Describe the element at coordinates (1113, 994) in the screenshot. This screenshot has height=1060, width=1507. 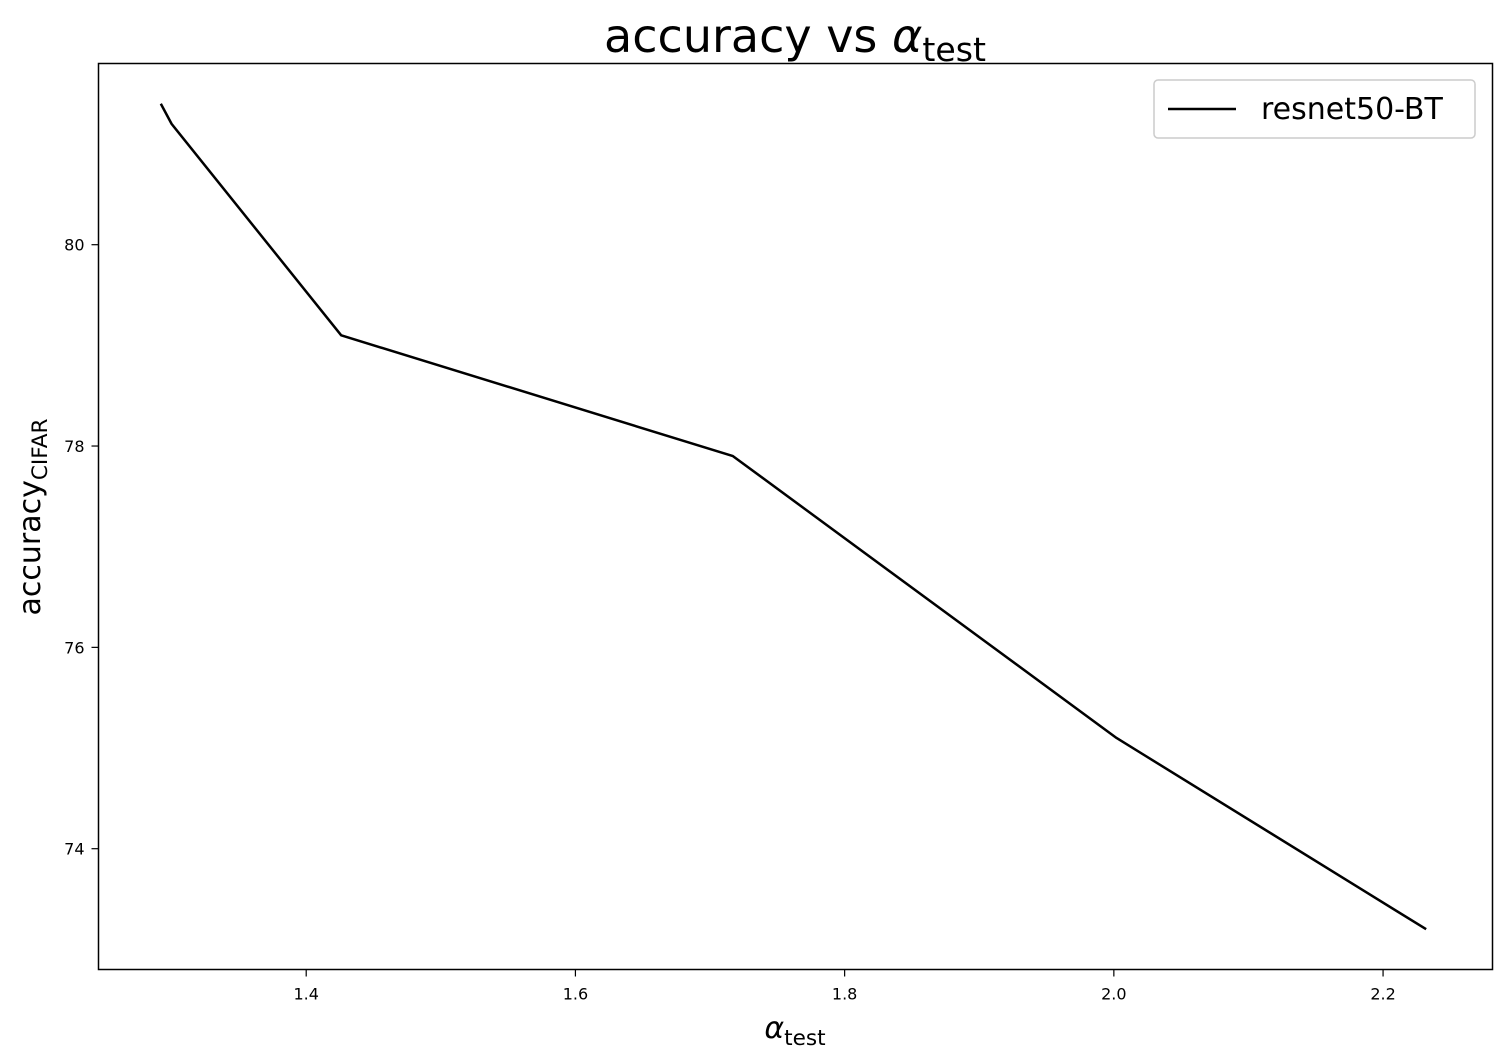
I see `x-tick-label: 2.0` at that location.